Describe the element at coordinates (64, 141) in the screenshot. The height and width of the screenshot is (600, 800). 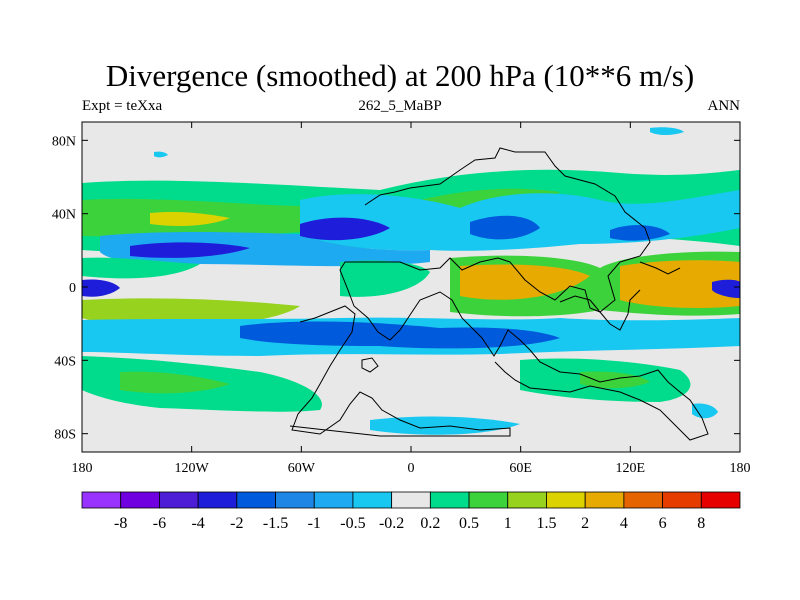
I see `lat-tick-label: 80N` at that location.